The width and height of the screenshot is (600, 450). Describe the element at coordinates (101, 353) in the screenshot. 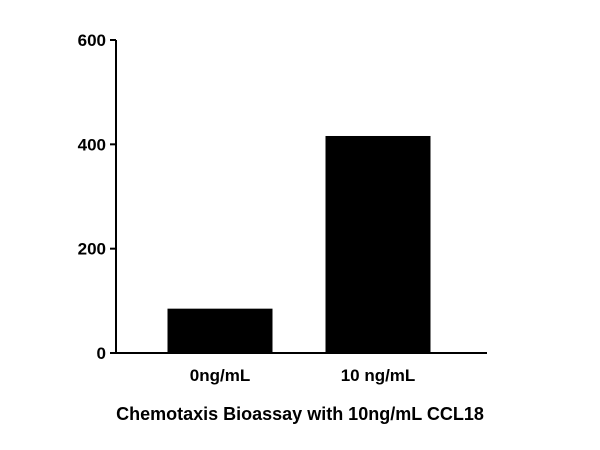

I see `y-tick-label: 0` at that location.